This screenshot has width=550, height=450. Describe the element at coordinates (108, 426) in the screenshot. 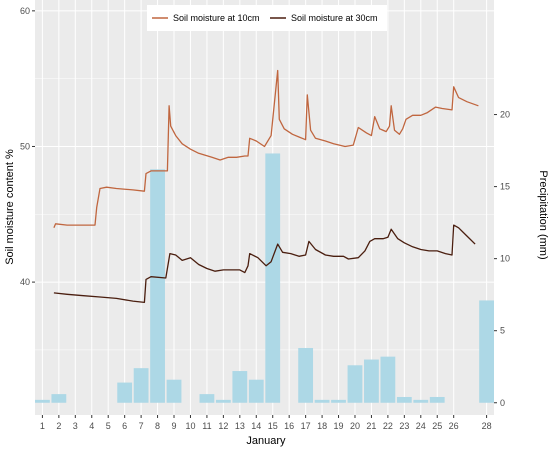

I see `x-tick-label: 5` at that location.